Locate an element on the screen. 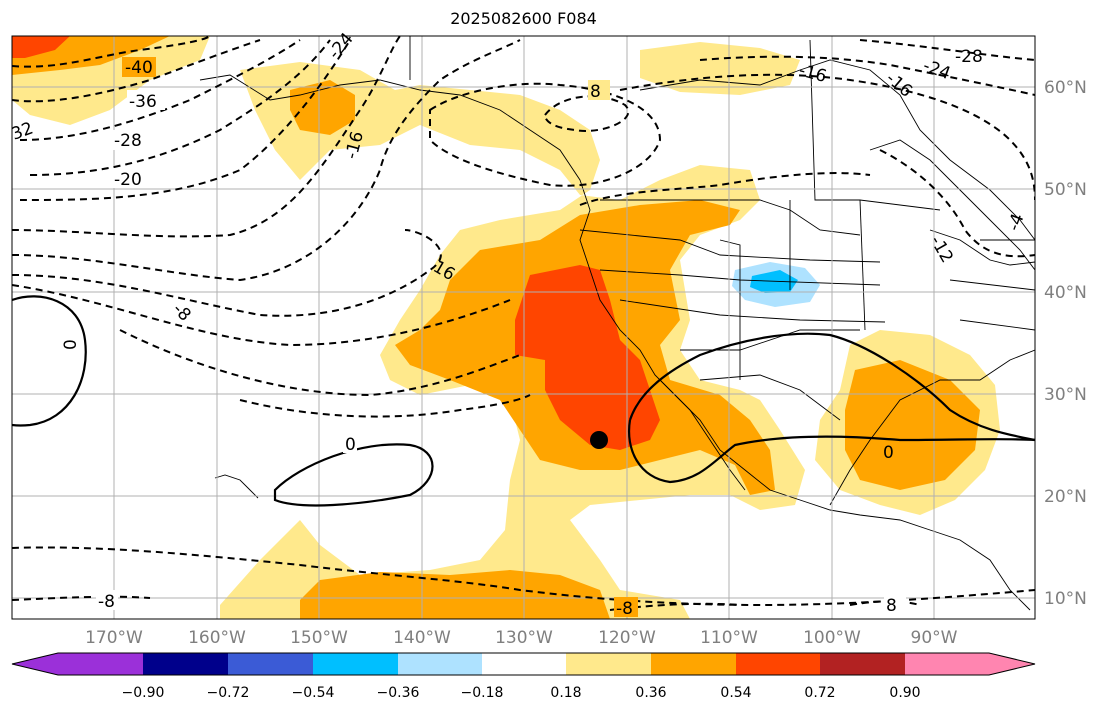  colorbar-tick-label: −0.72 is located at coordinates (228, 693).